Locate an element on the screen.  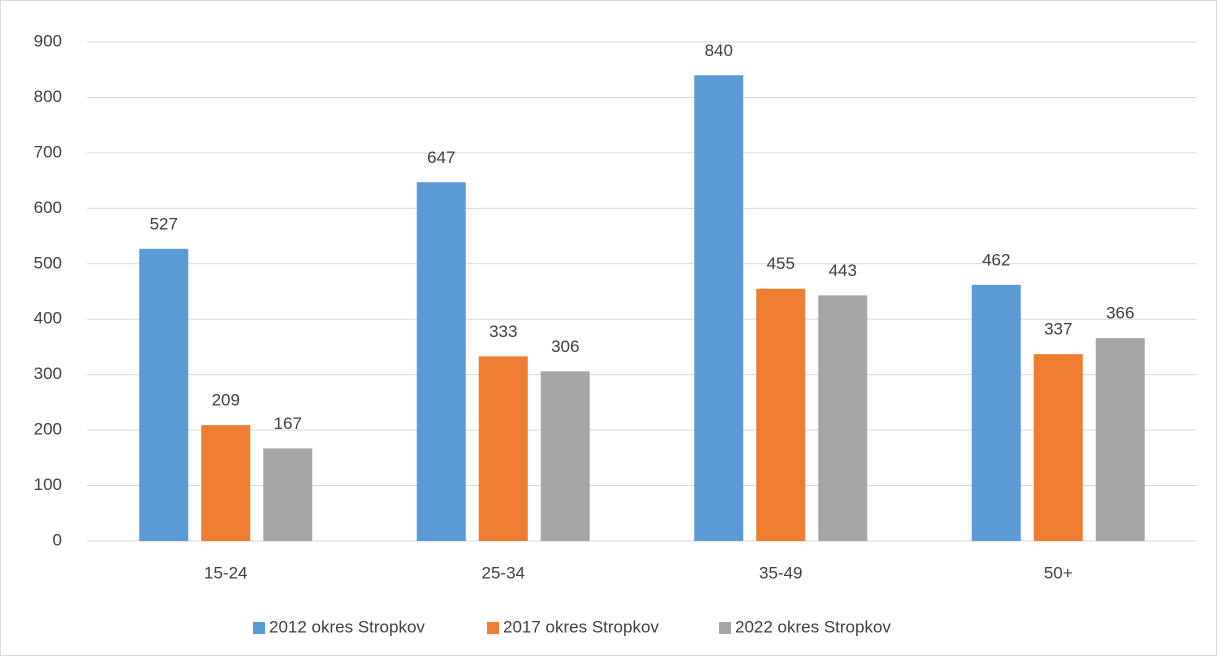
data-label: 337 is located at coordinates (1058, 329).